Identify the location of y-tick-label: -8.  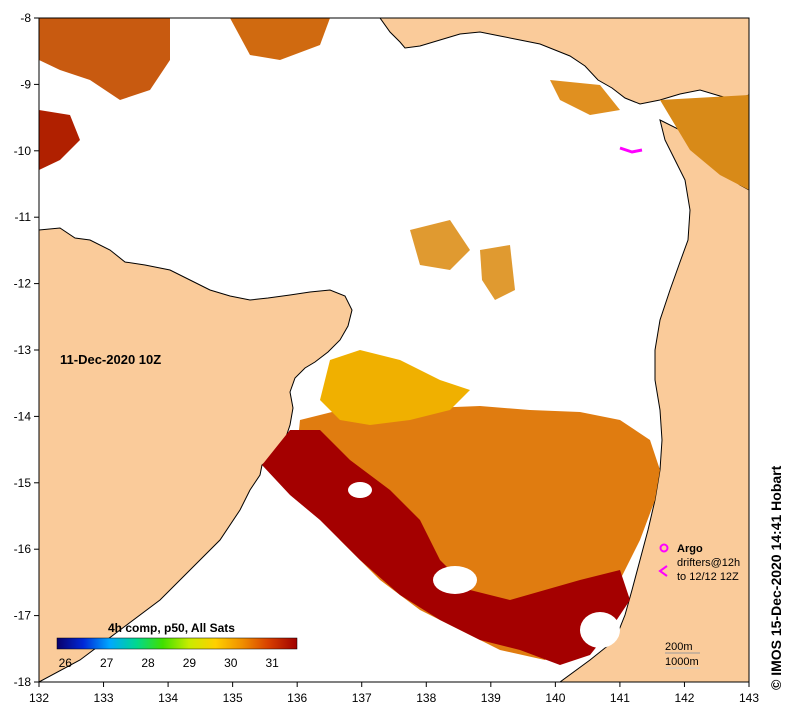
(25, 18).